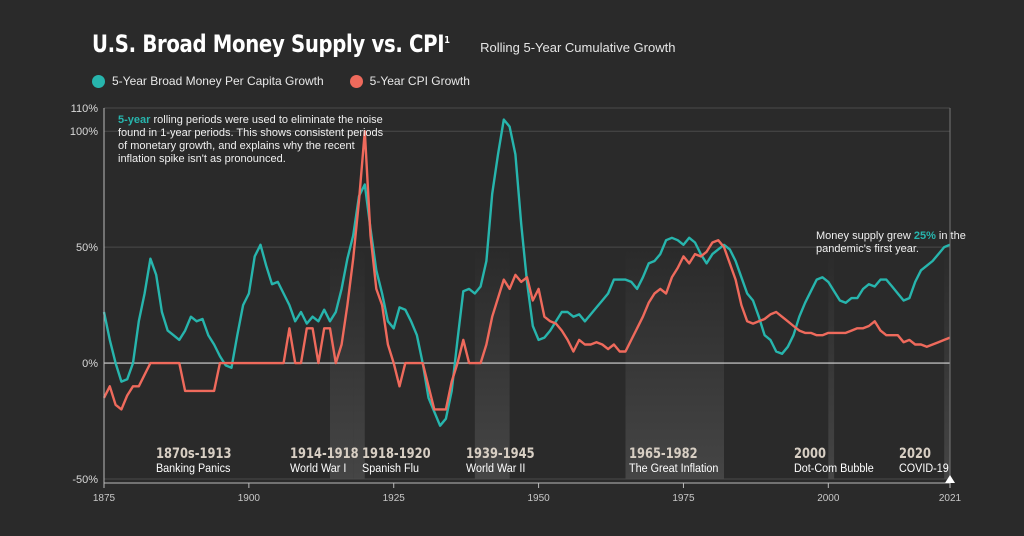 The height and width of the screenshot is (536, 1024). Describe the element at coordinates (394, 498) in the screenshot. I see `x-tick-label-2: 1925` at that location.